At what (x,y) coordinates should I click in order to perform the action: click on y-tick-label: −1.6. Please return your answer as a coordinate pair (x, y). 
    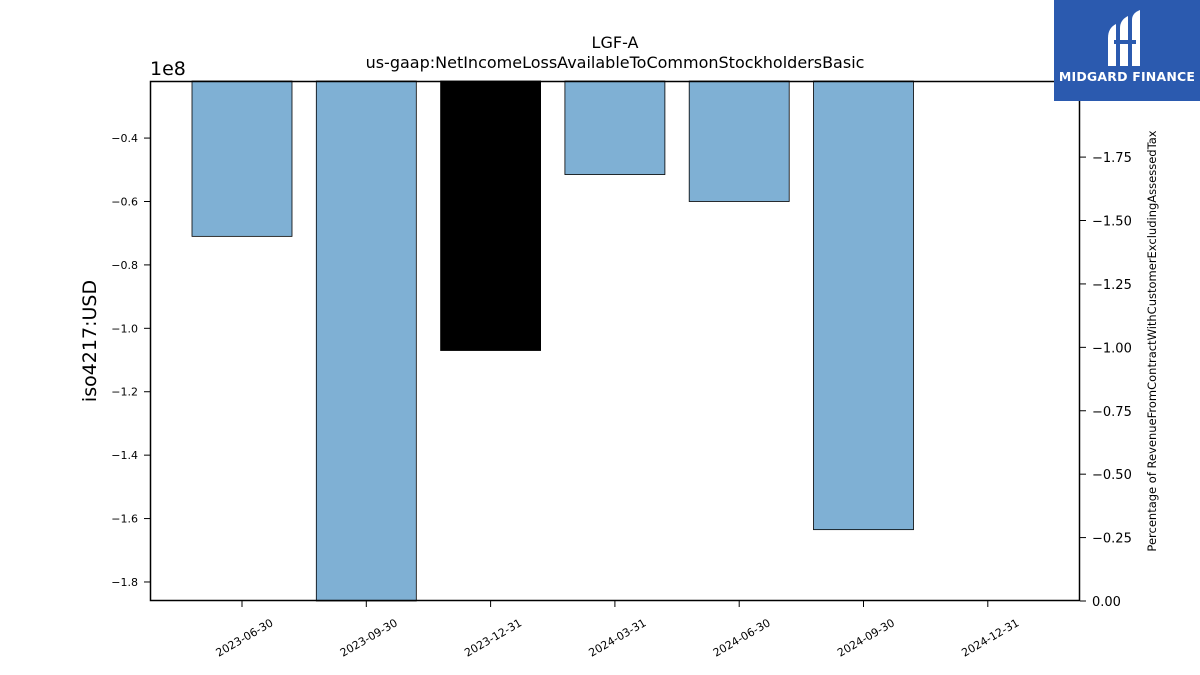
    Looking at the image, I should click on (124, 519).